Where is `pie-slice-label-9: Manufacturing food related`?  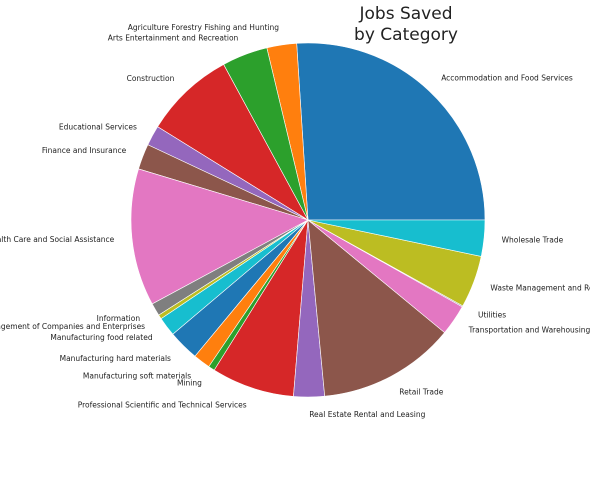 pie-slice-label-9: Manufacturing food related is located at coordinates (101, 337).